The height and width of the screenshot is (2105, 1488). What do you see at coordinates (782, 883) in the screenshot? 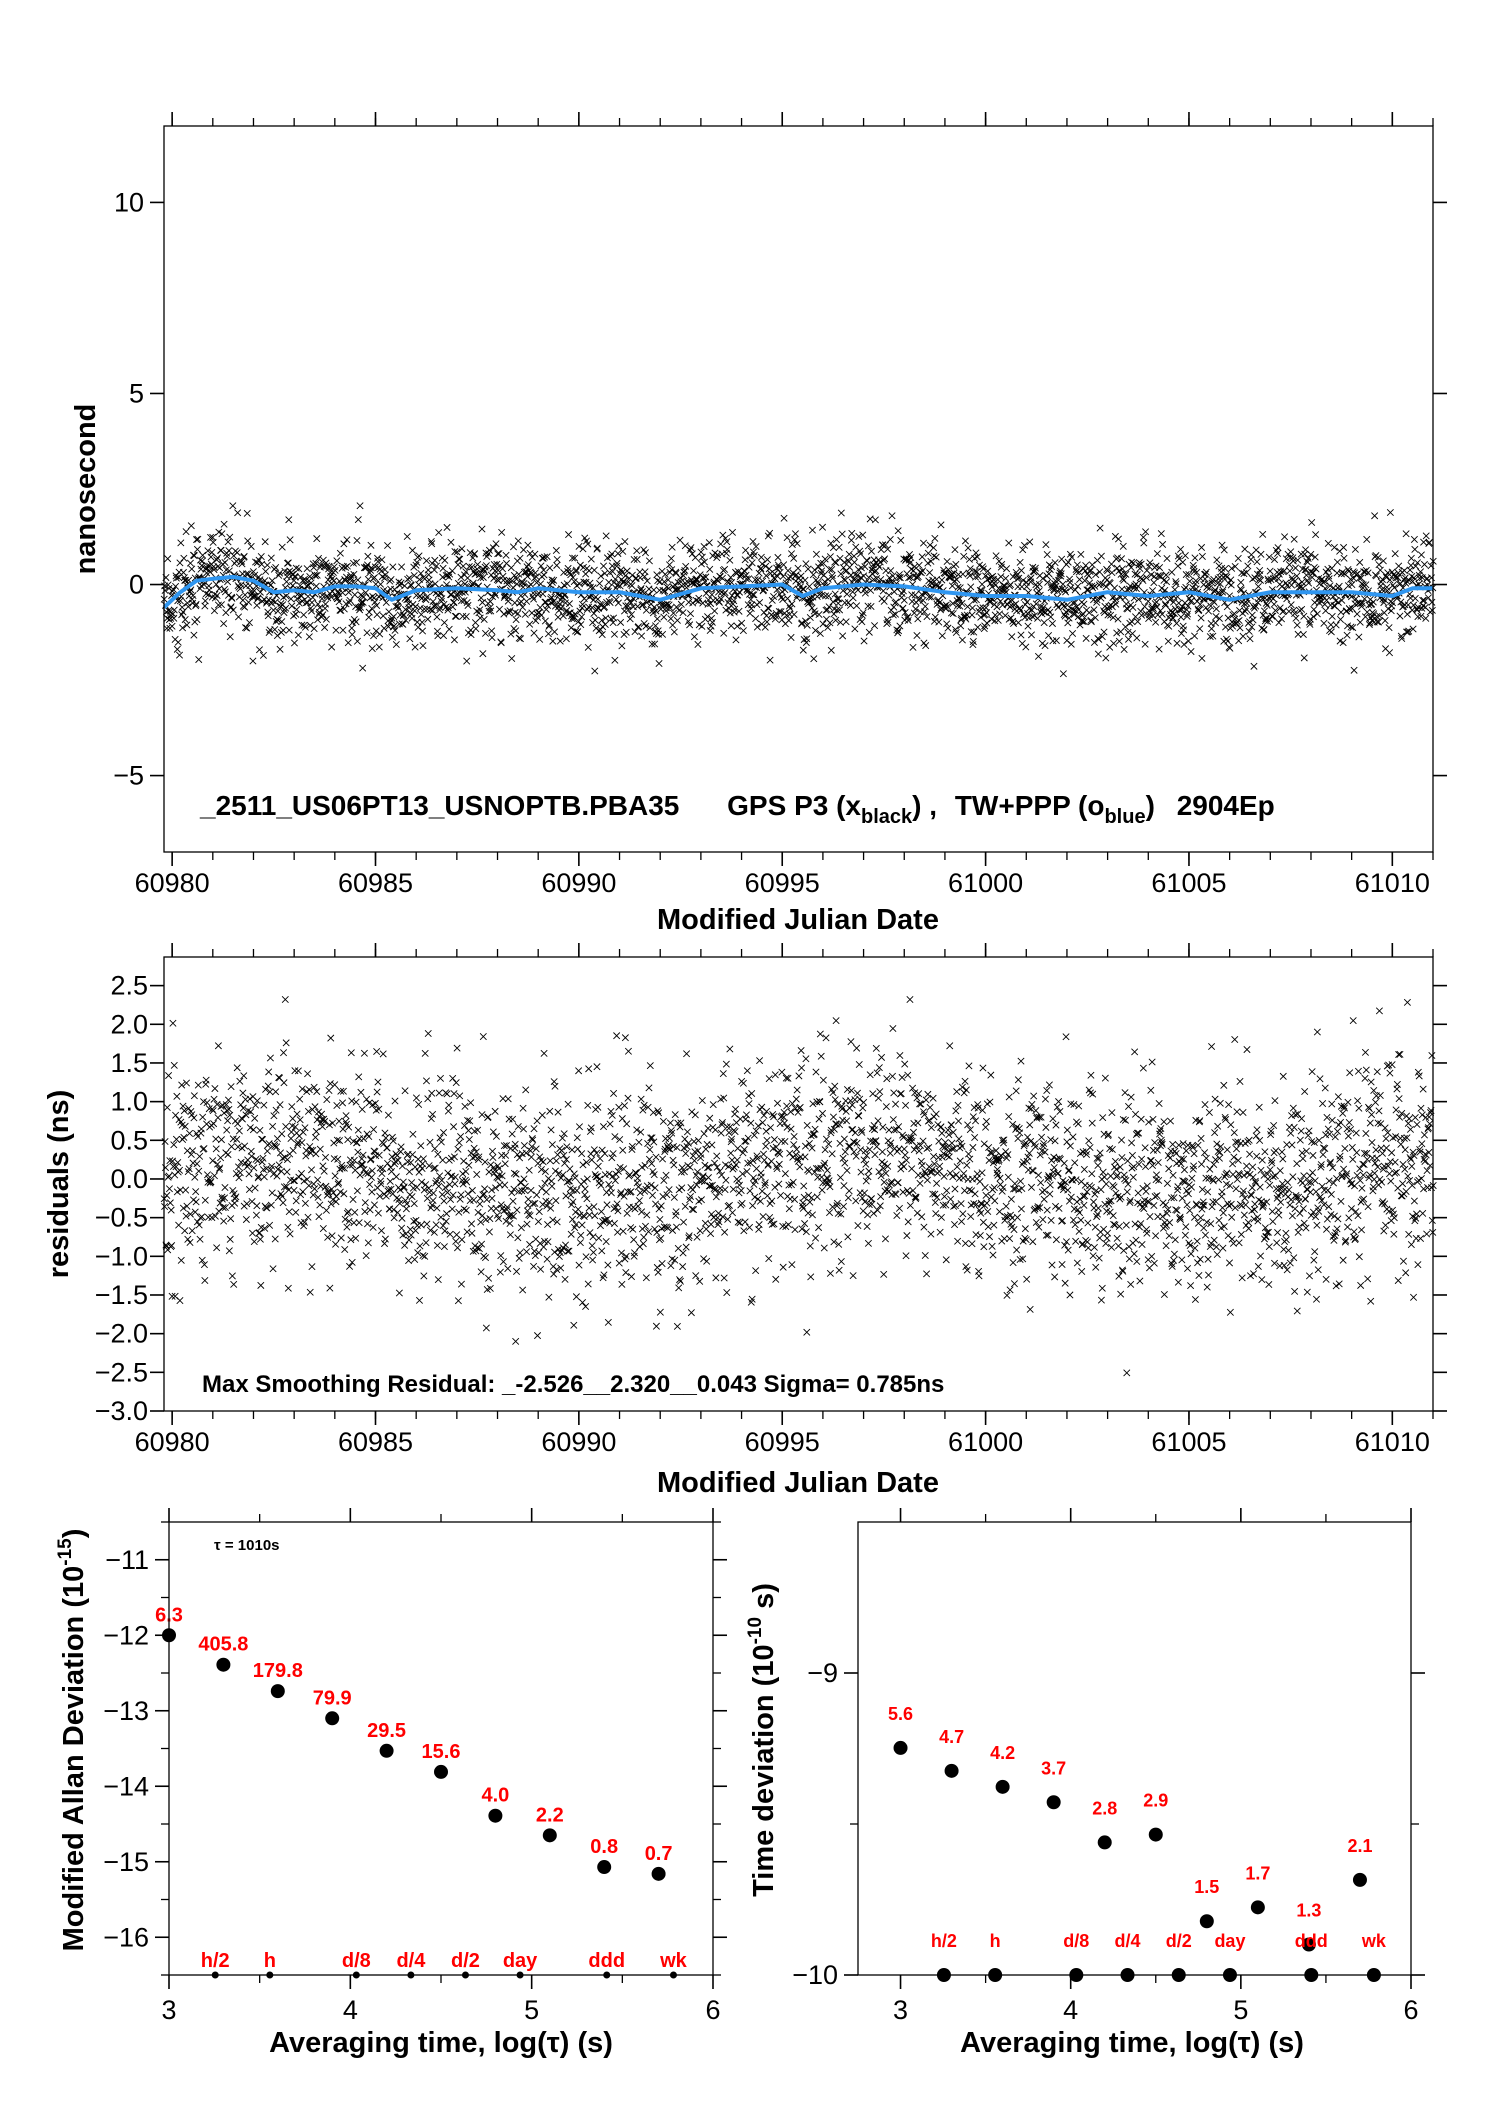
I see `x-tick-label: 60995` at bounding box center [782, 883].